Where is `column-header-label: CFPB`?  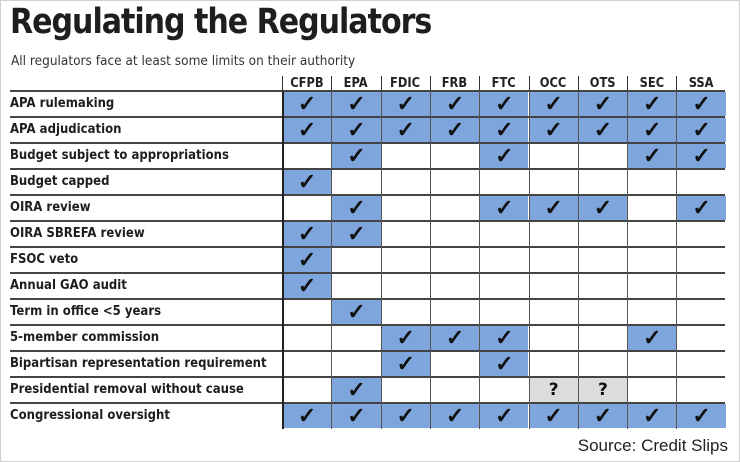
column-header-label: CFPB is located at coordinates (306, 83).